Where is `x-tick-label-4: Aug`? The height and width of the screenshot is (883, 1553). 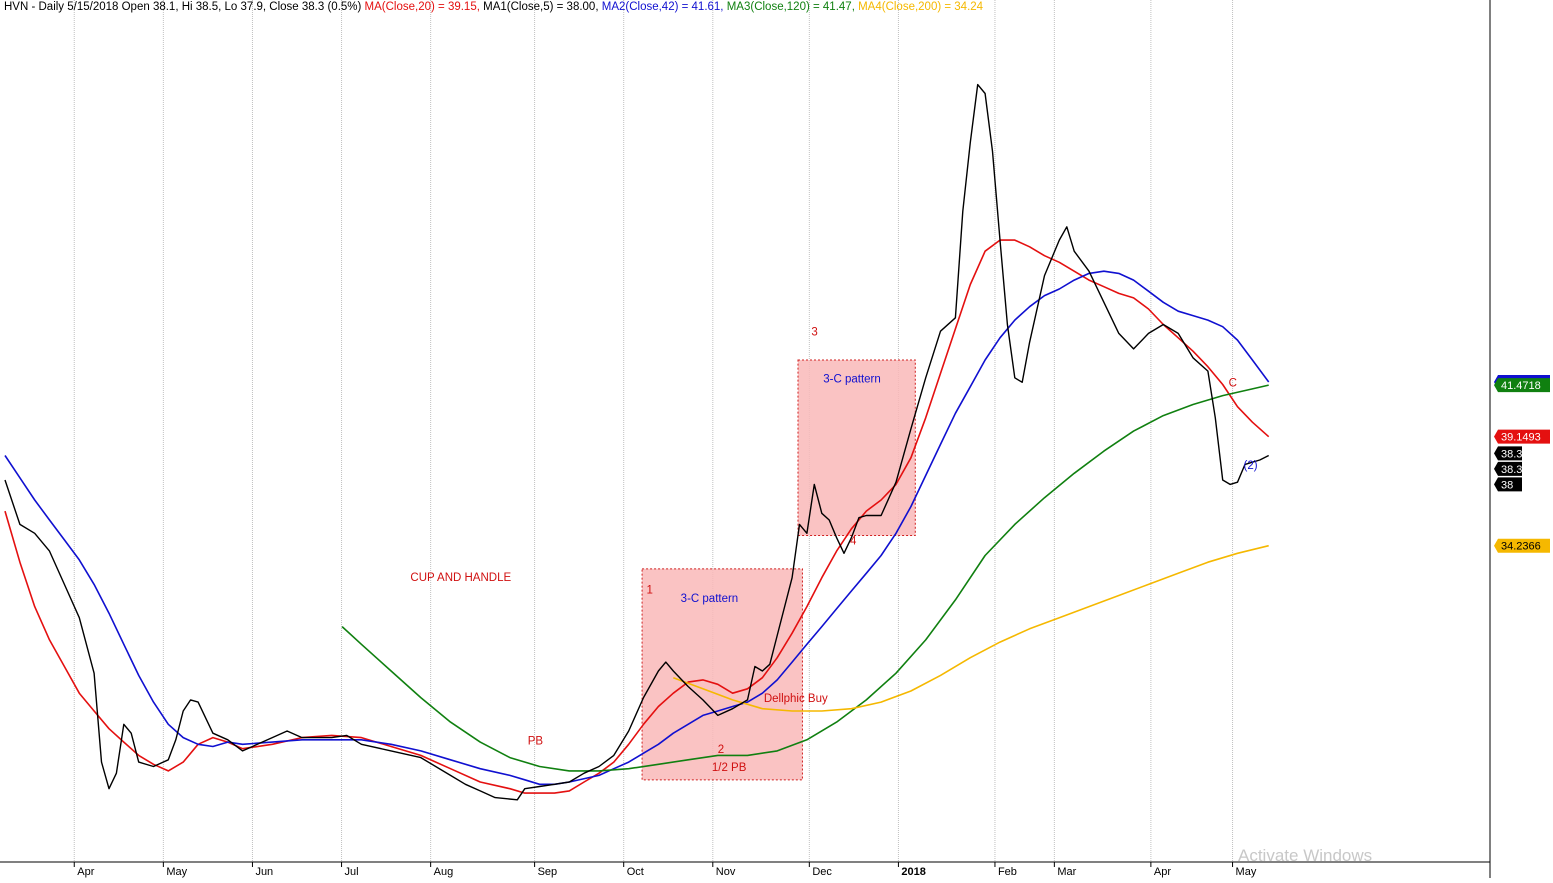
x-tick-label-4: Aug is located at coordinates (444, 872).